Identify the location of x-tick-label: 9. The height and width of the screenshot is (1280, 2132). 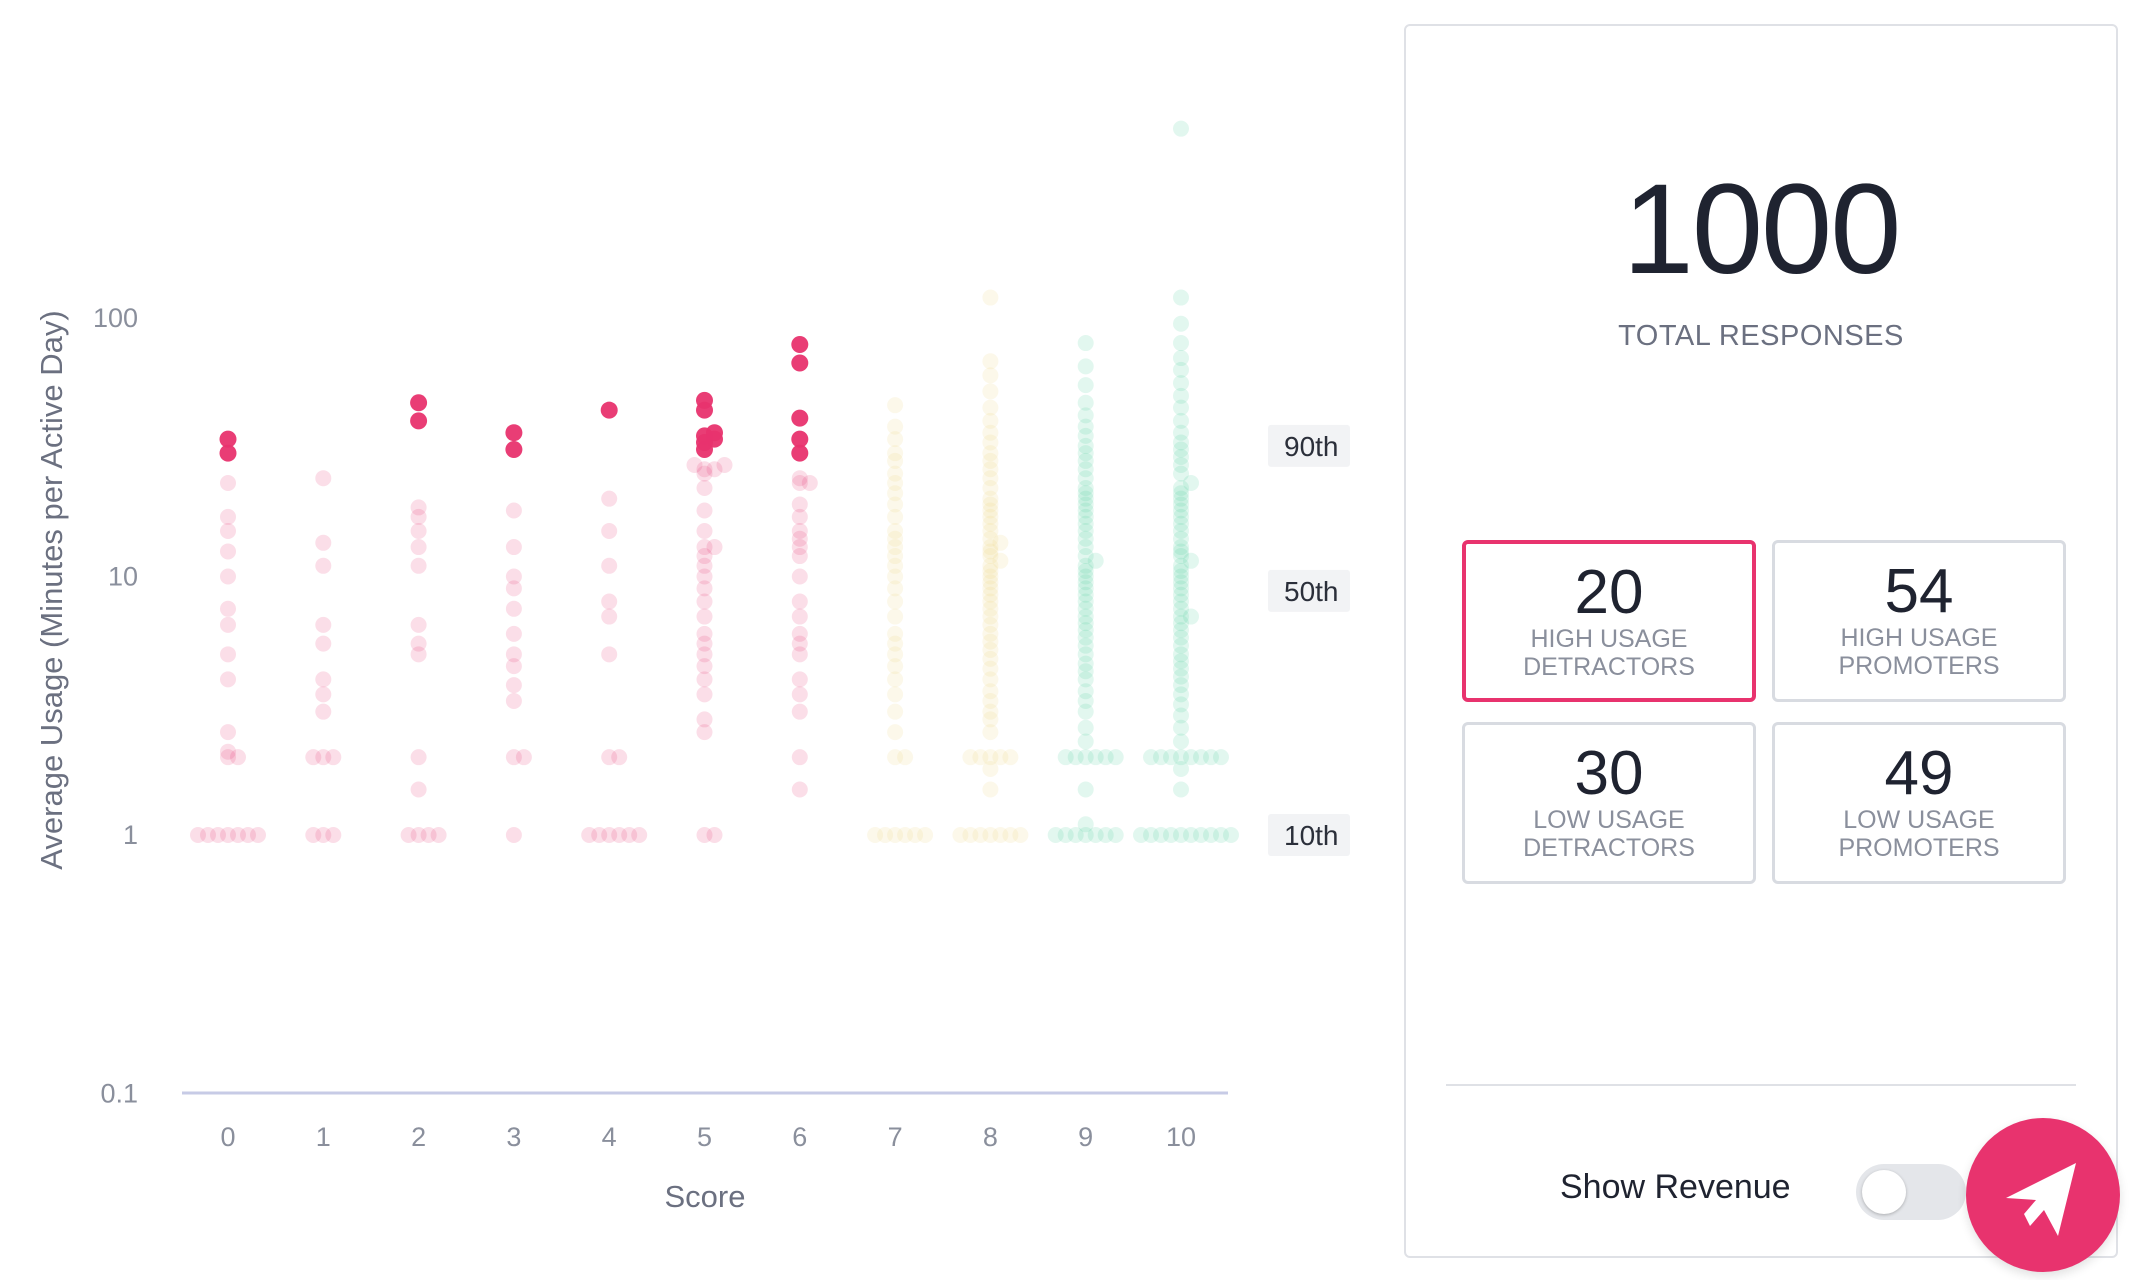
(1085, 1137).